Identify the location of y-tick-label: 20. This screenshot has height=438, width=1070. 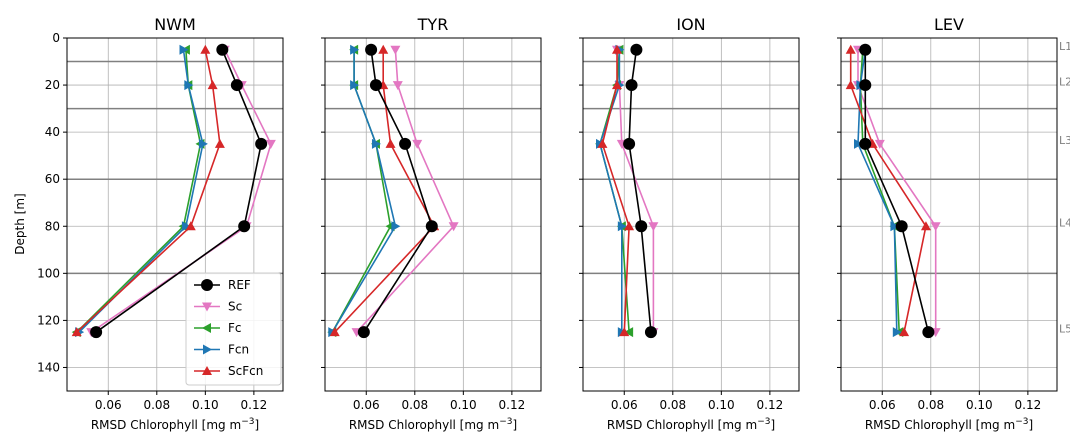
(52, 85).